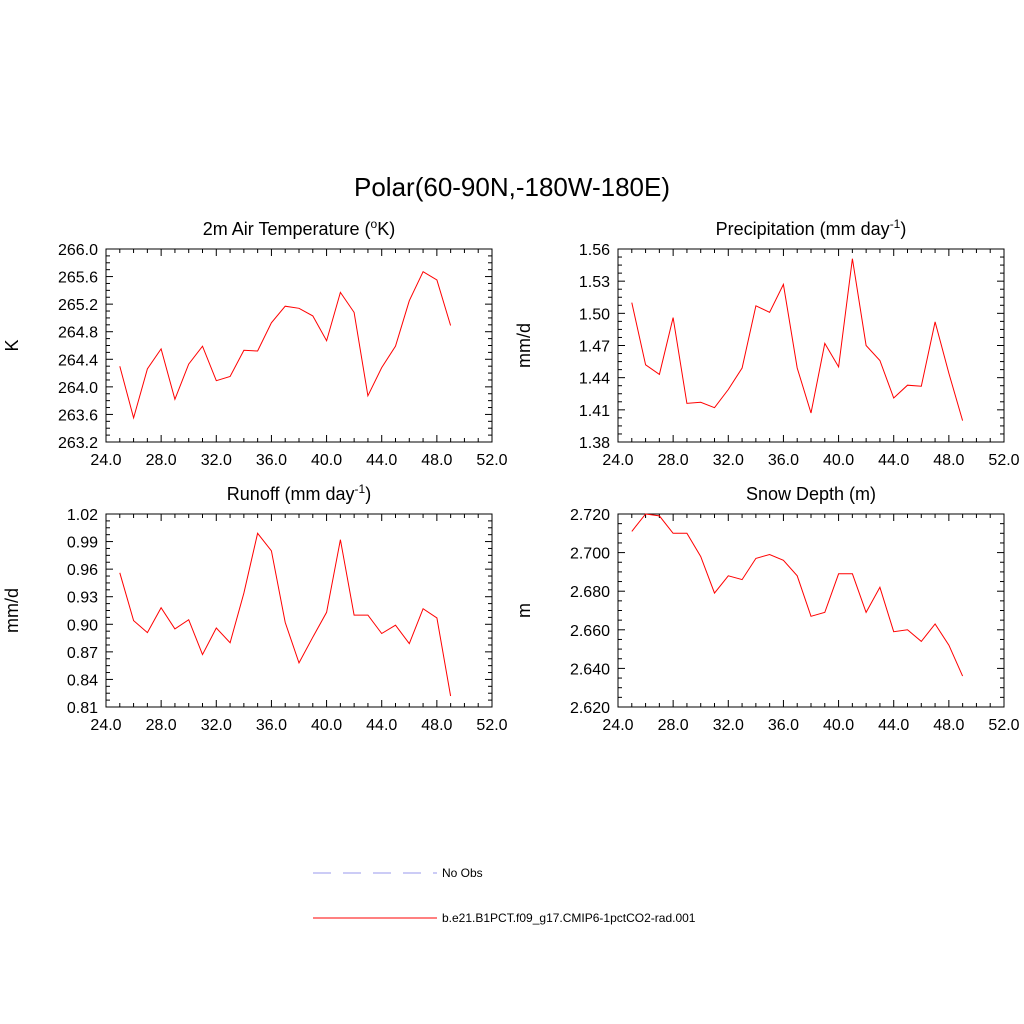  What do you see at coordinates (78, 305) in the screenshot?
I see `y-tick-label: 265.2` at bounding box center [78, 305].